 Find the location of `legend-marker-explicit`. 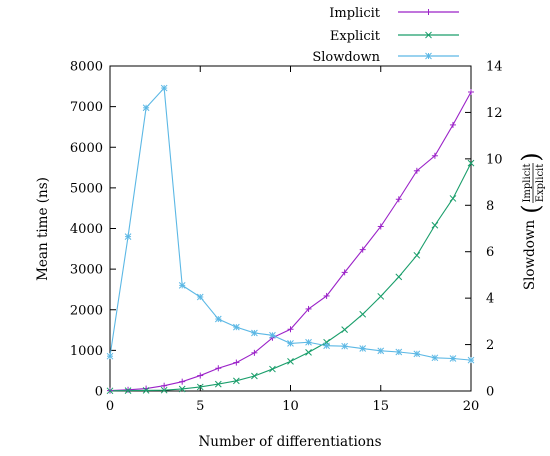

legend-marker-explicit is located at coordinates (428, 35).